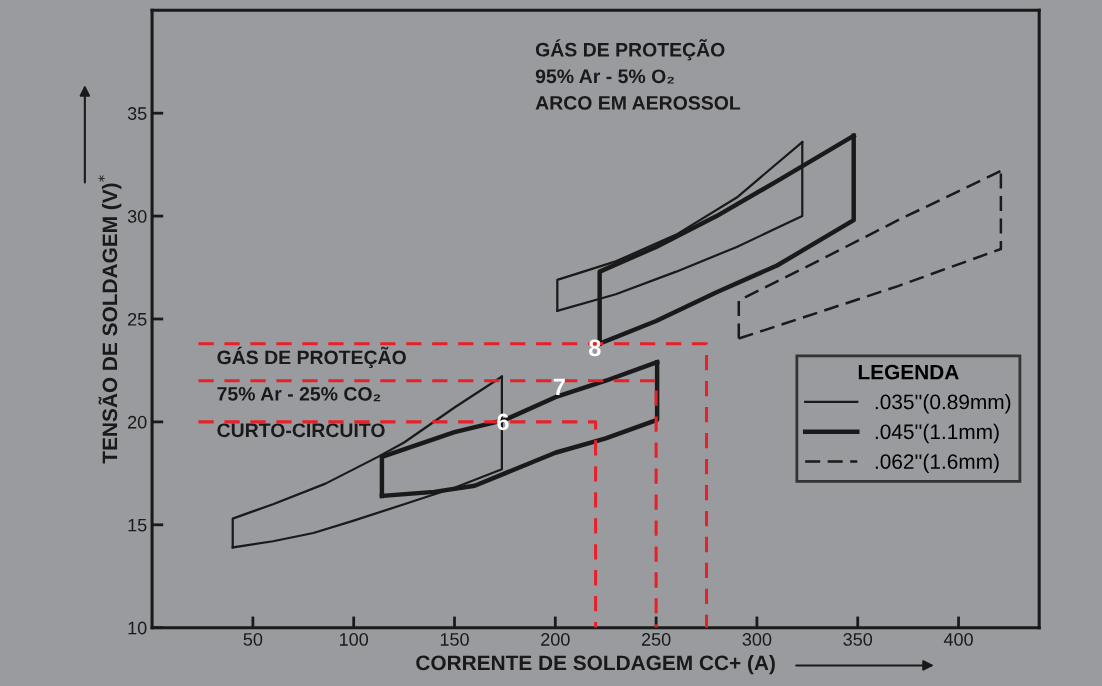  Describe the element at coordinates (638, 74) in the screenshot. I see `annotation: GÁS DE PROTEÇÃO 95% Ar - 5% O₂ ARCO EM AEROSSOL` at that location.